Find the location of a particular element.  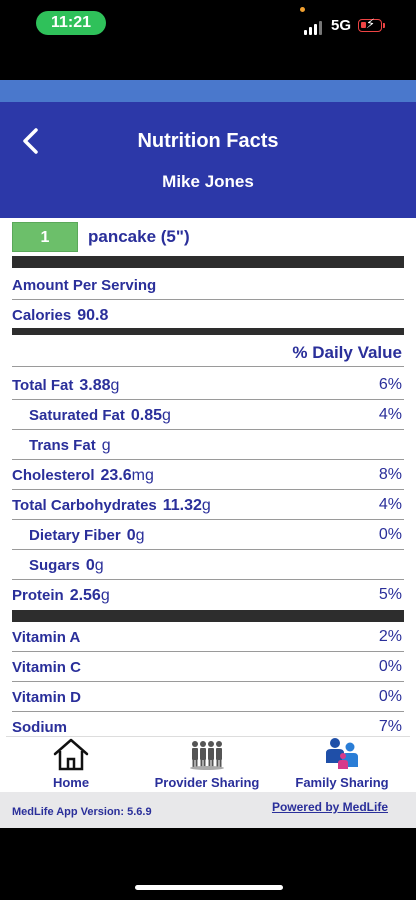

privacy-indicator-dot is located at coordinates (302, 9).